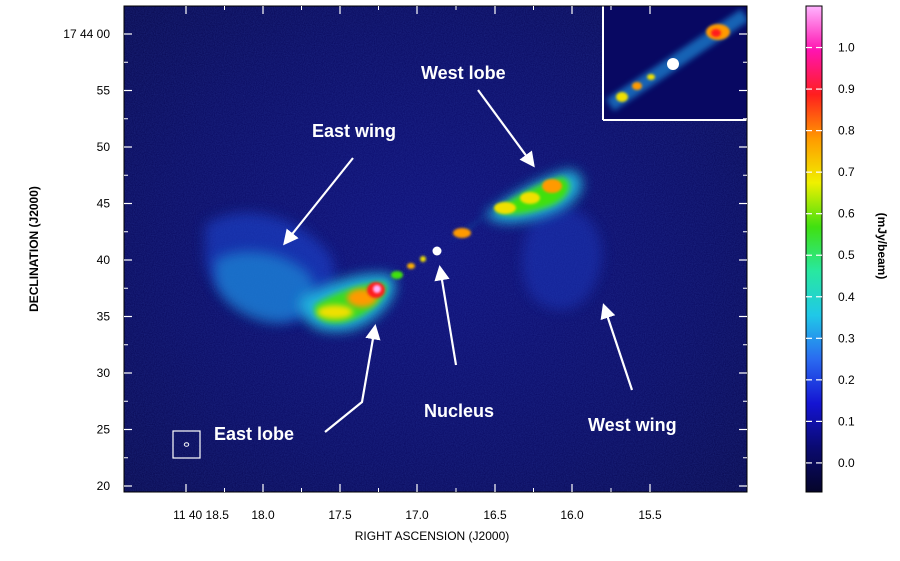  What do you see at coordinates (650, 515) in the screenshot?
I see `x-tick-label: 15.5` at bounding box center [650, 515].